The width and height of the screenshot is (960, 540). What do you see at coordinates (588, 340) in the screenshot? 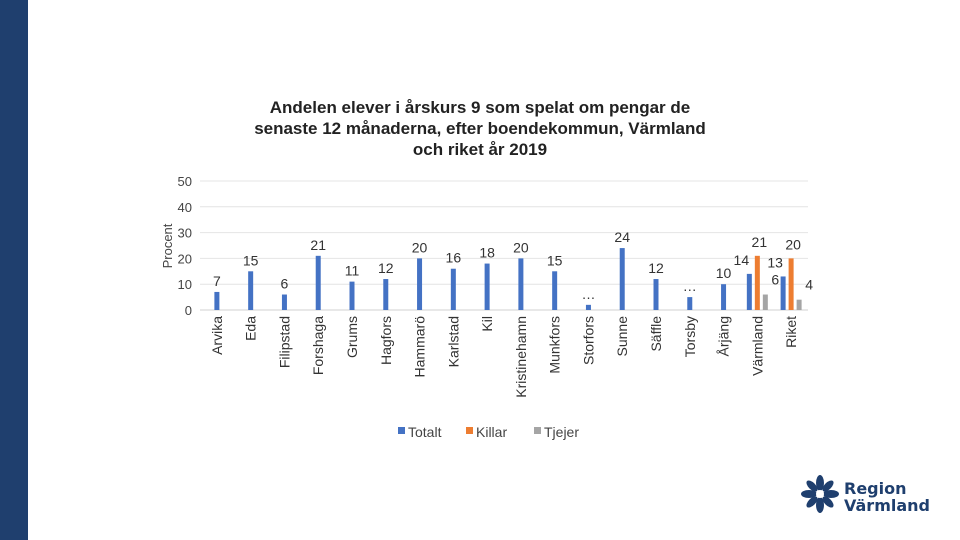
I see `x-tick-label: Storfors` at bounding box center [588, 340].